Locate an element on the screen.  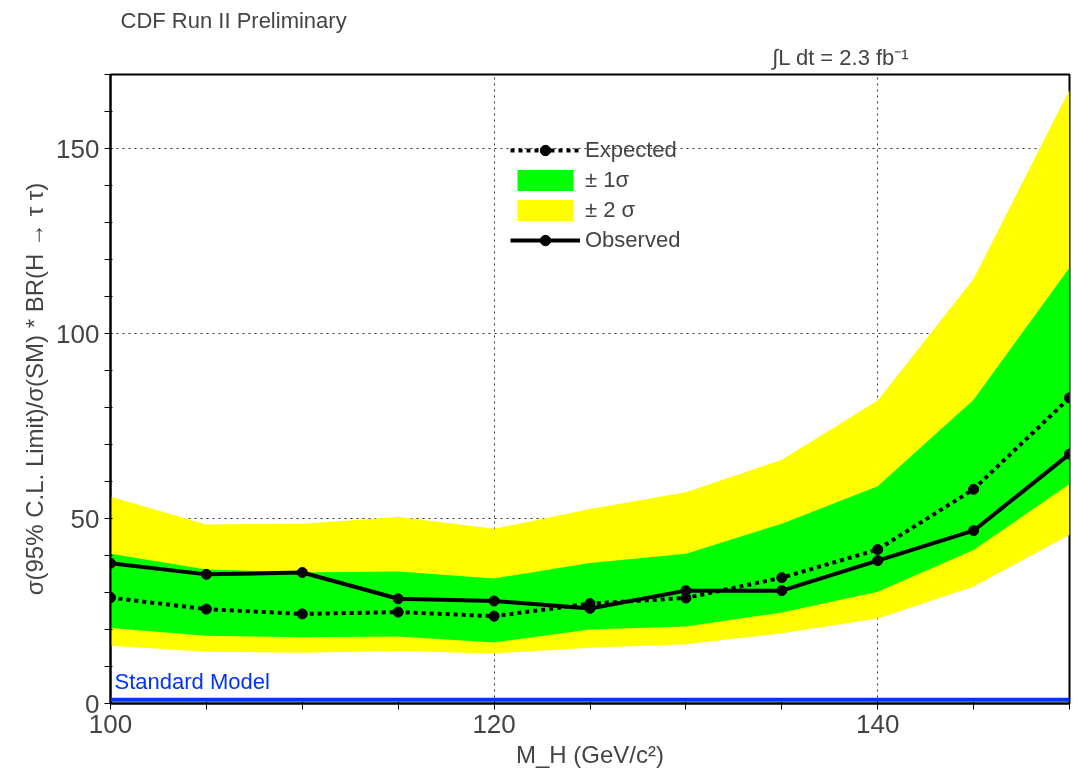
y-tick-label: 150 is located at coordinates (78, 148).